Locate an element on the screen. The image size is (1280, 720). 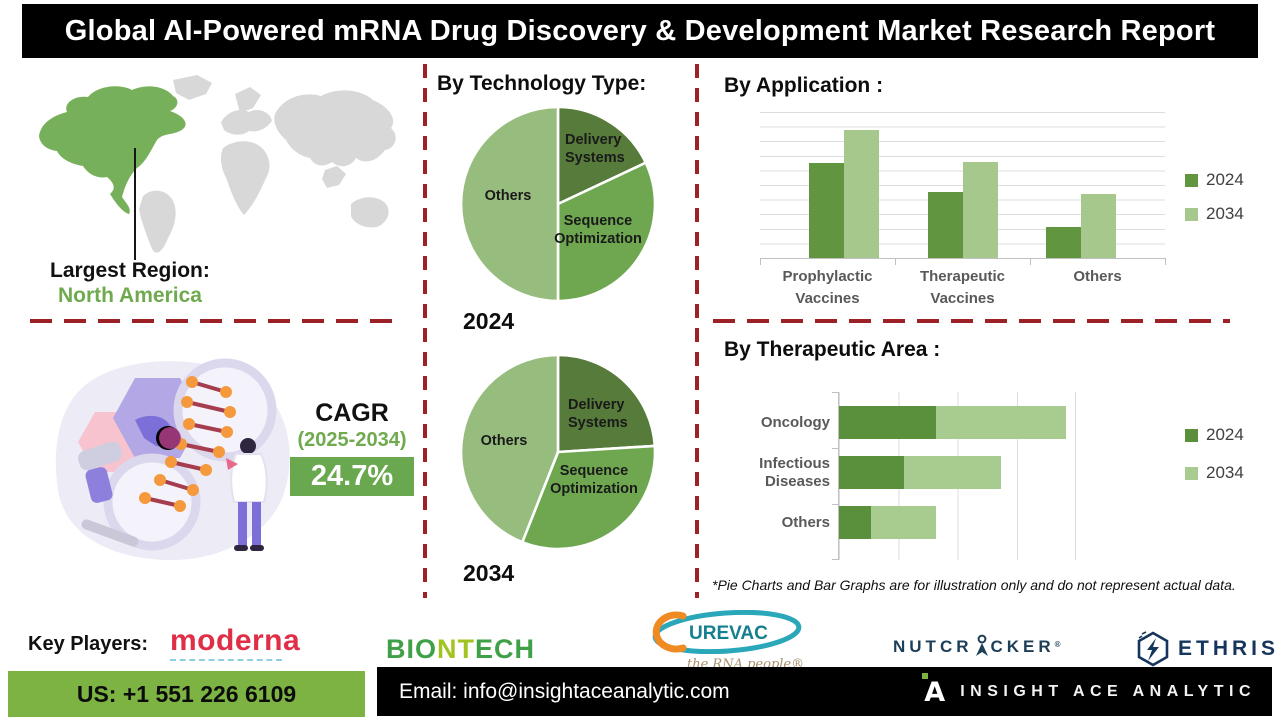
region-pointer-line is located at coordinates (135, 204).